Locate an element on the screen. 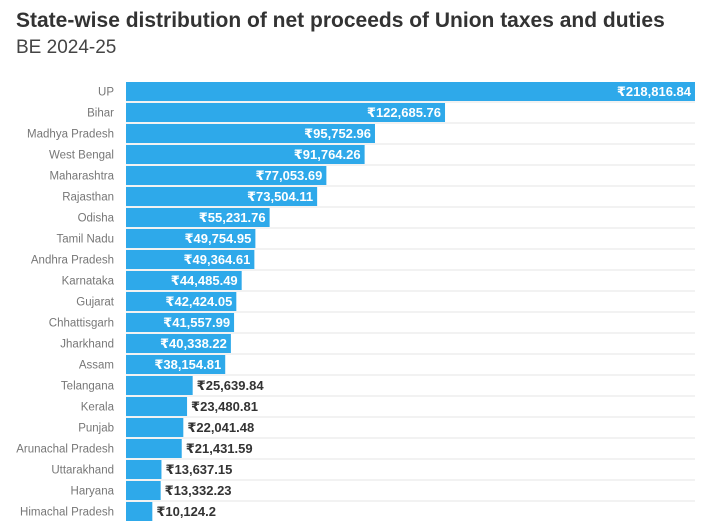  category-label: Kerala is located at coordinates (98, 408).